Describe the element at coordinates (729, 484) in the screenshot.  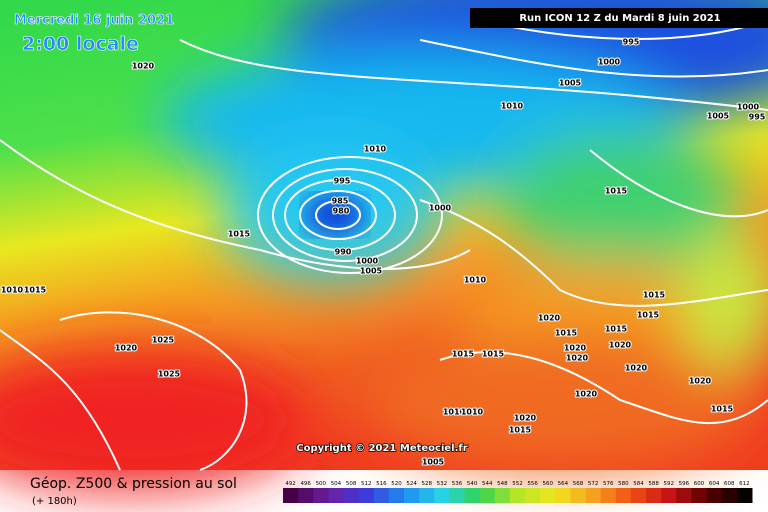
I see `scale-label: 608` at that location.